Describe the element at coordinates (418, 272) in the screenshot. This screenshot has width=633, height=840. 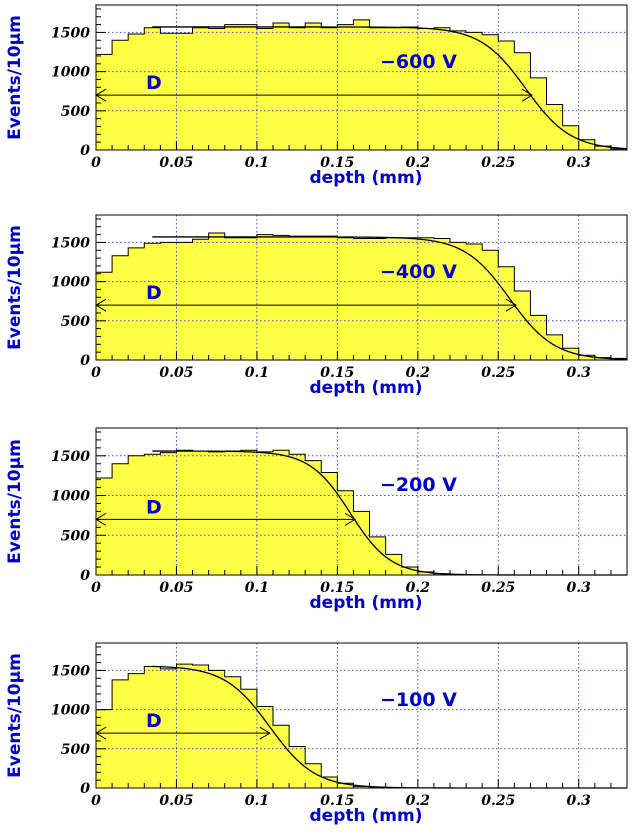
I see `voltage-label: −400 V` at that location.